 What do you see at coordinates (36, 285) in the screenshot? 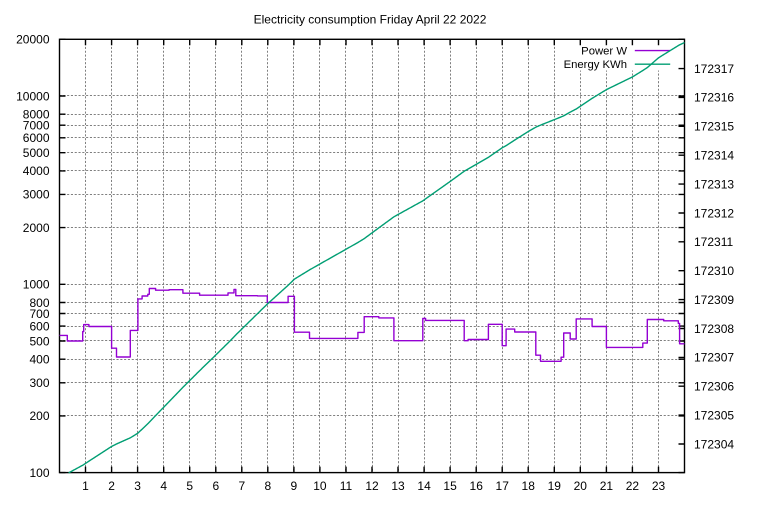
I see `svg-text: 1000` at bounding box center [36, 285].